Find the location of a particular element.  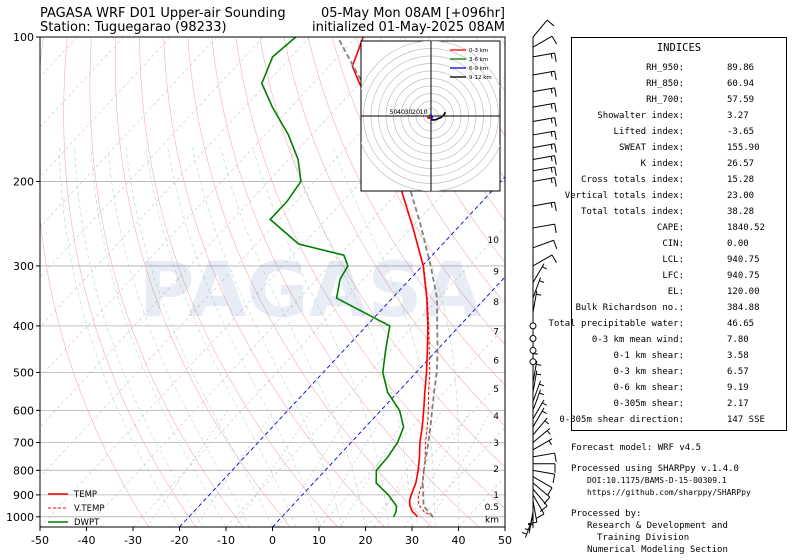

index-label: LCL: is located at coordinates (673, 260).